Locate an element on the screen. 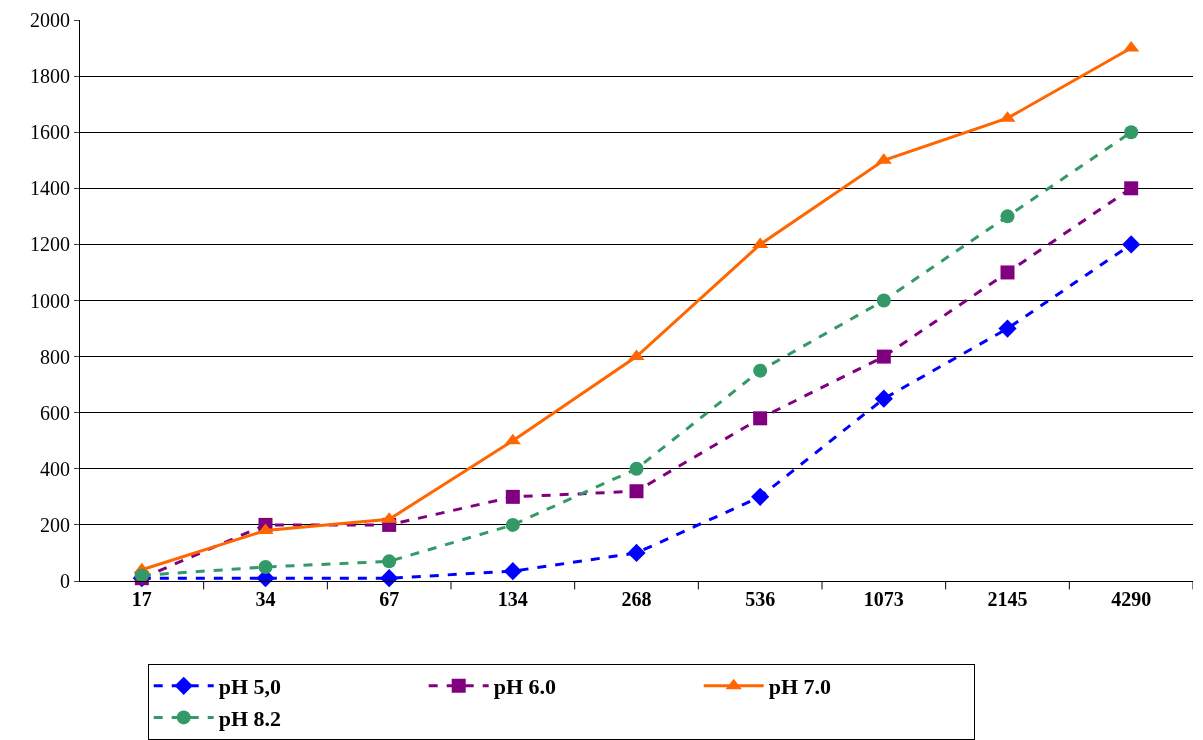 This screenshot has height=740, width=1203. y-tick-label: 200 is located at coordinates (55, 524).